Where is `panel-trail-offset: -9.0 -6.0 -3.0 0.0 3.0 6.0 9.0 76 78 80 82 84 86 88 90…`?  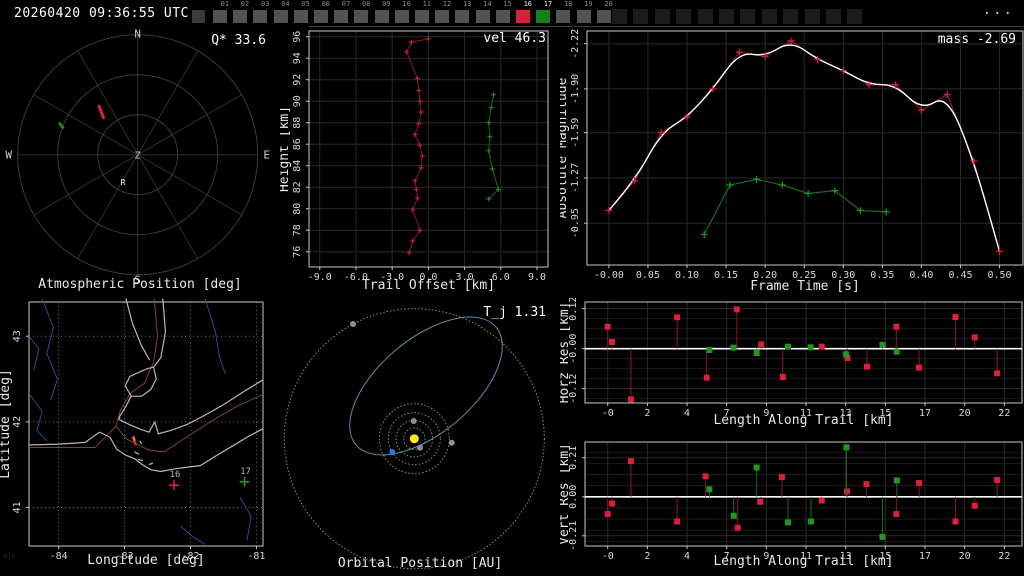 panel-trail-offset: -9.0 -6.0 -3.0 0.0 3.0 6.0 9.0 76 78 80 82 84 86 88 90… is located at coordinates (420, 163).